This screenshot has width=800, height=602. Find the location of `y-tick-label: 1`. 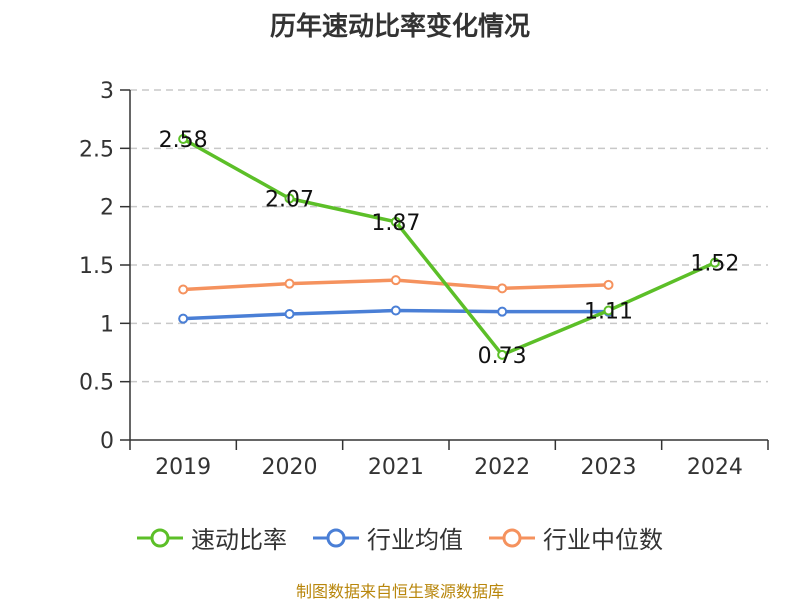

y-tick-label: 1 is located at coordinates (107, 324).